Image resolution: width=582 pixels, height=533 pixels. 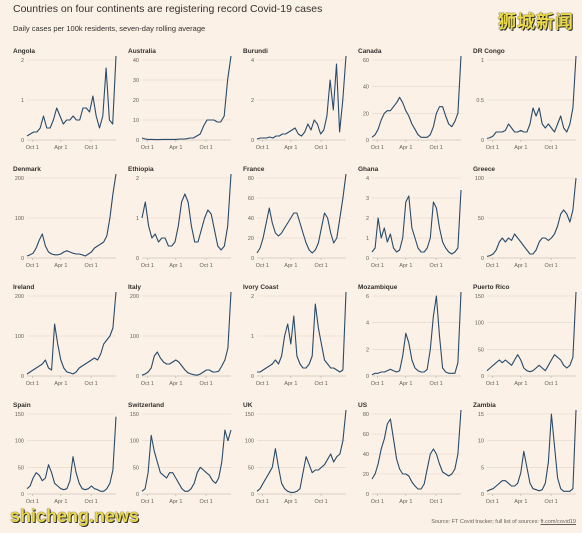 I want to click on panel-title: UK, so click(x=248, y=405).